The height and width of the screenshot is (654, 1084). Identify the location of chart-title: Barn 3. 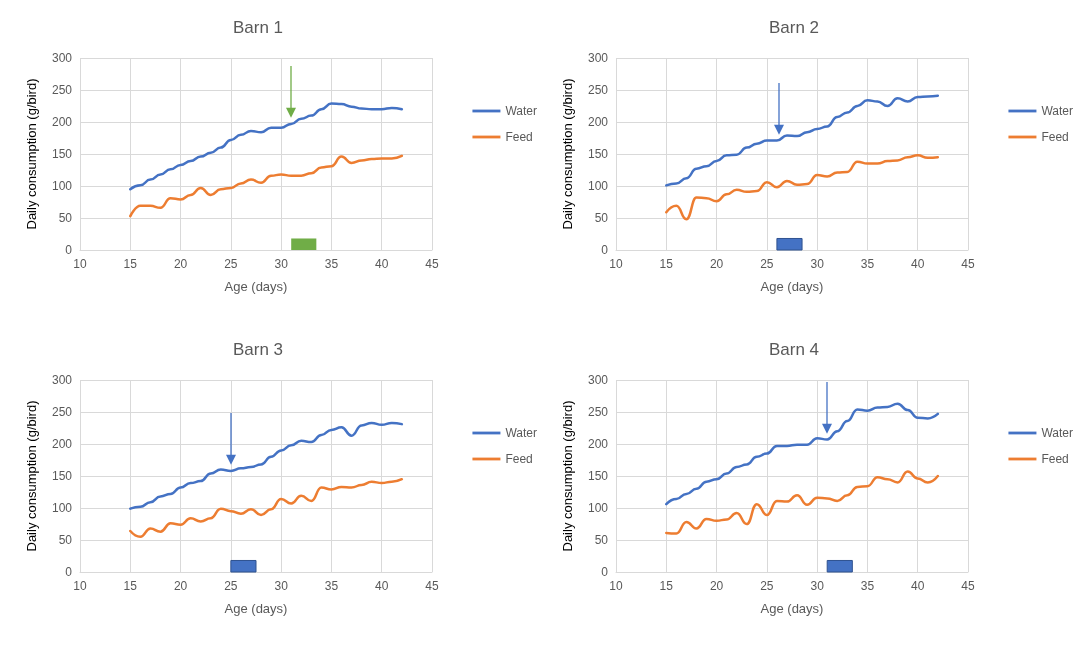
(258, 349).